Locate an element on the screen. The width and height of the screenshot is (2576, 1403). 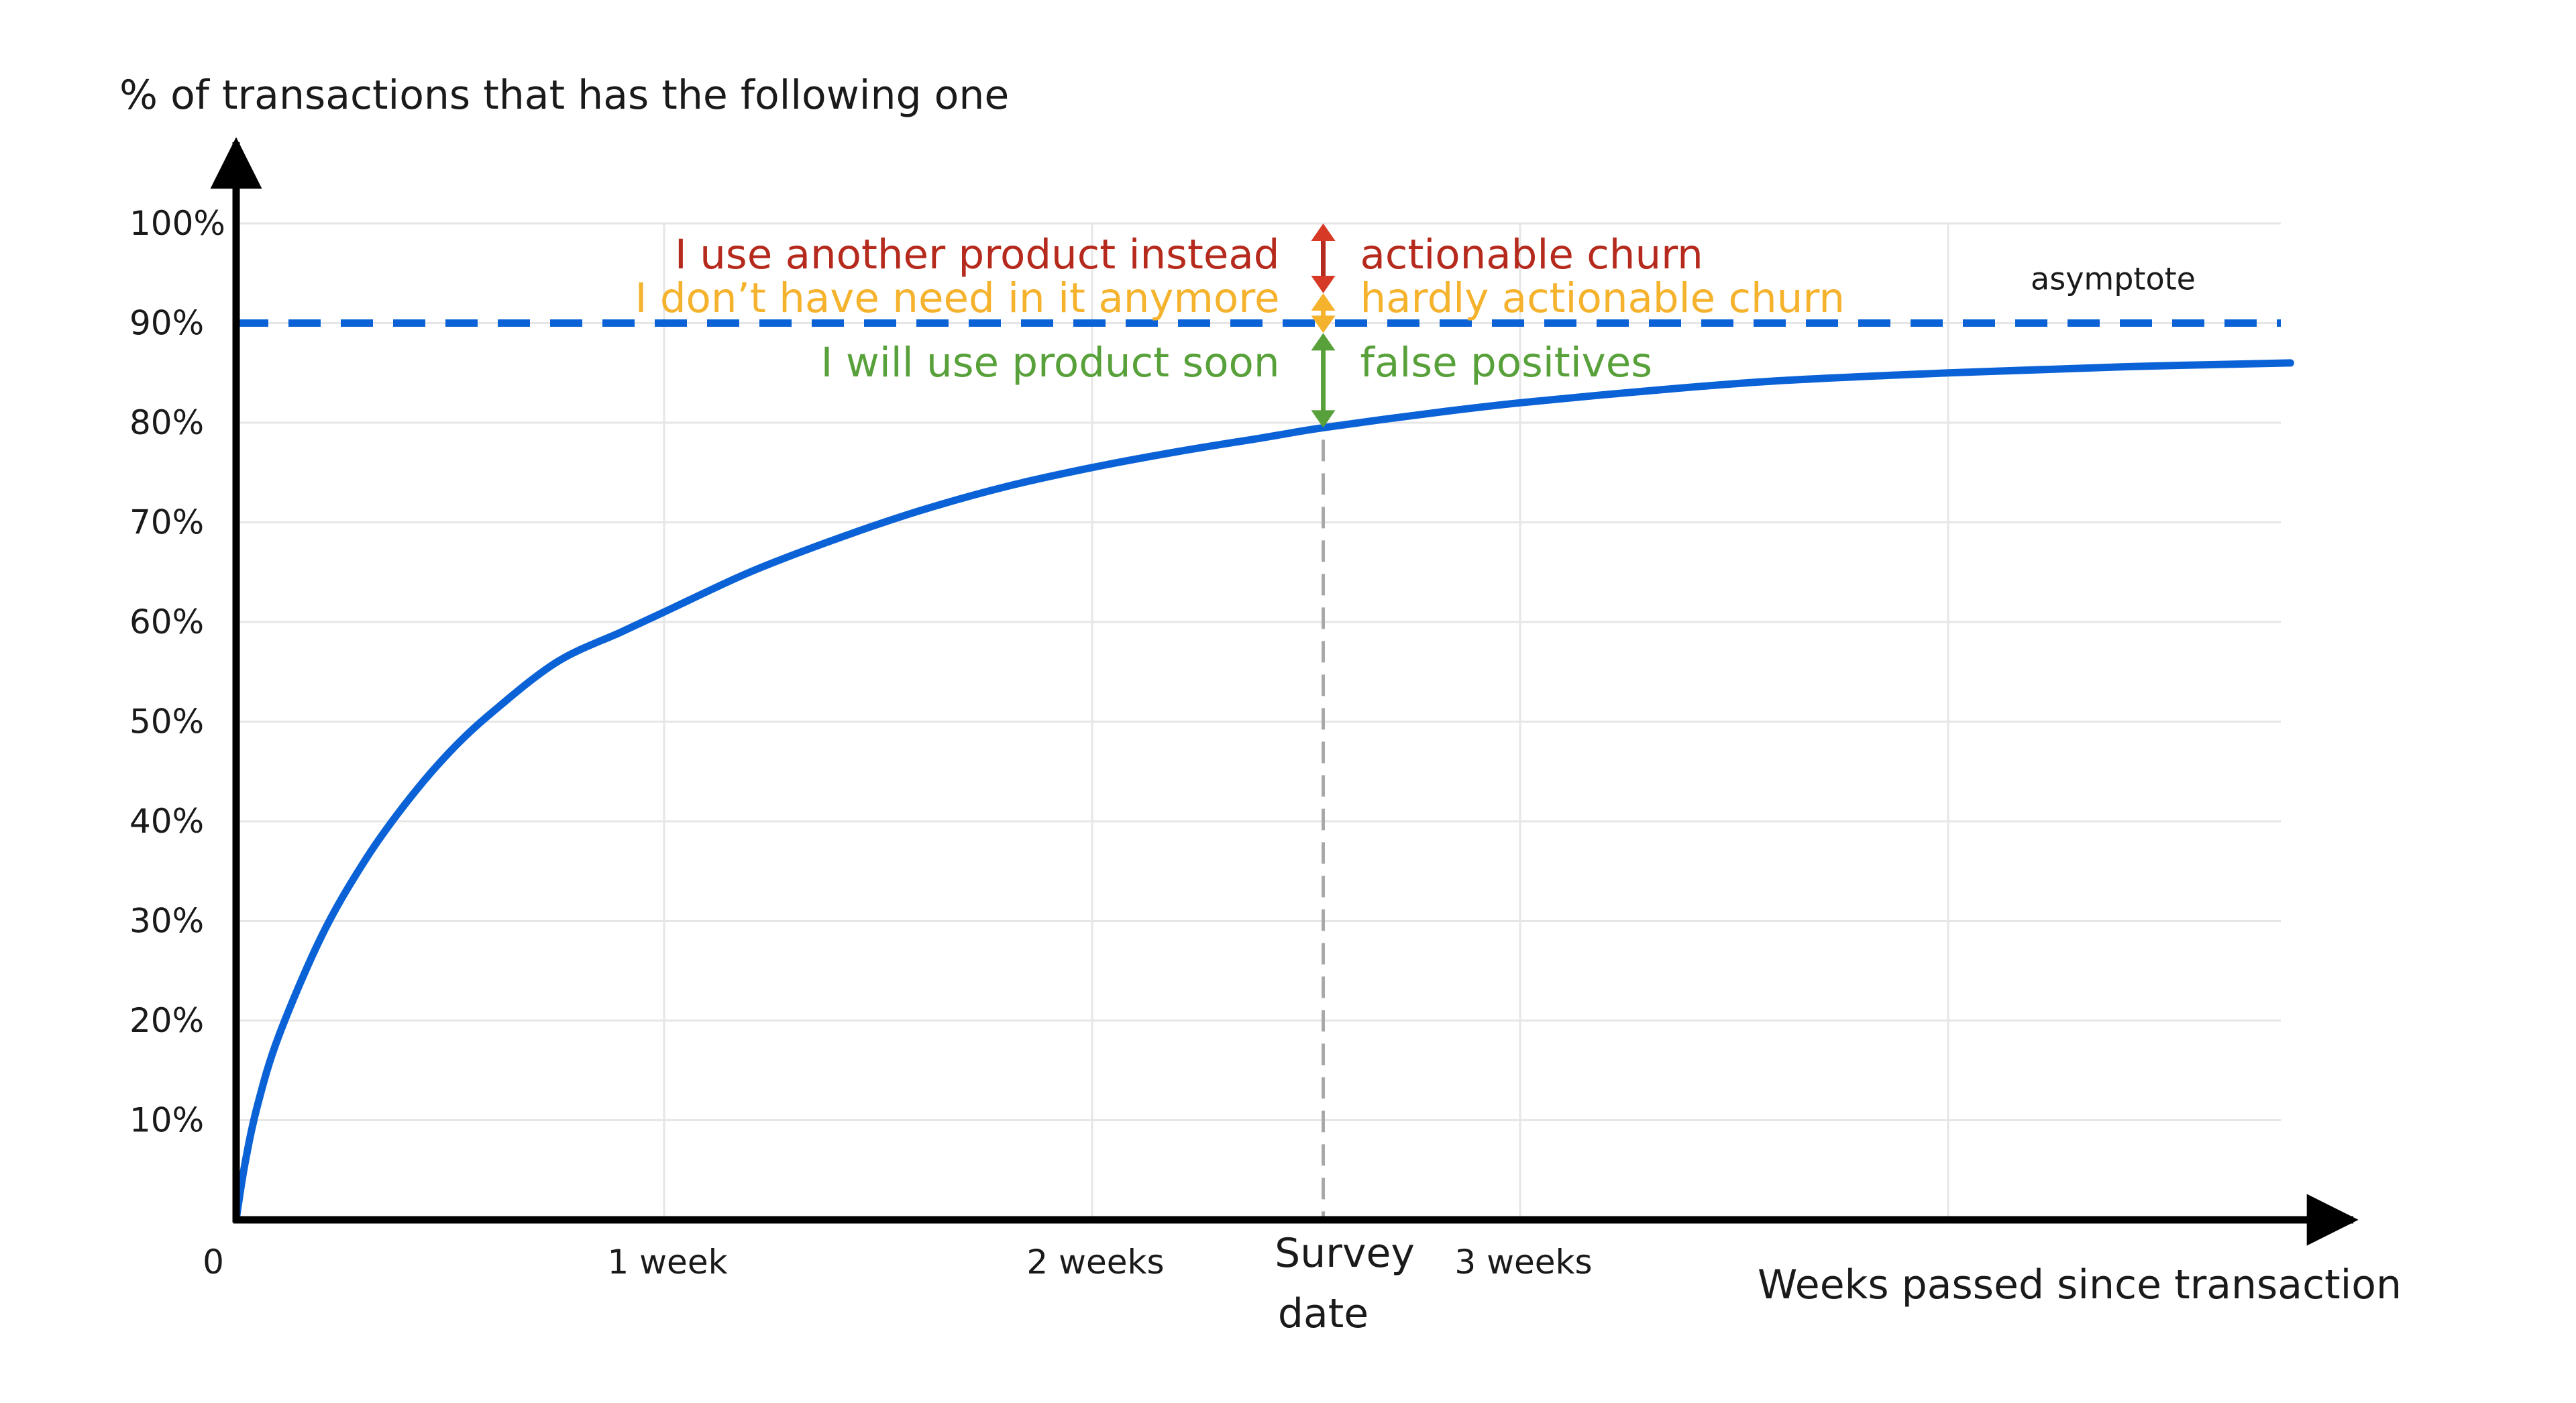
annotation-left-label: I use another product instead is located at coordinates (977, 255).